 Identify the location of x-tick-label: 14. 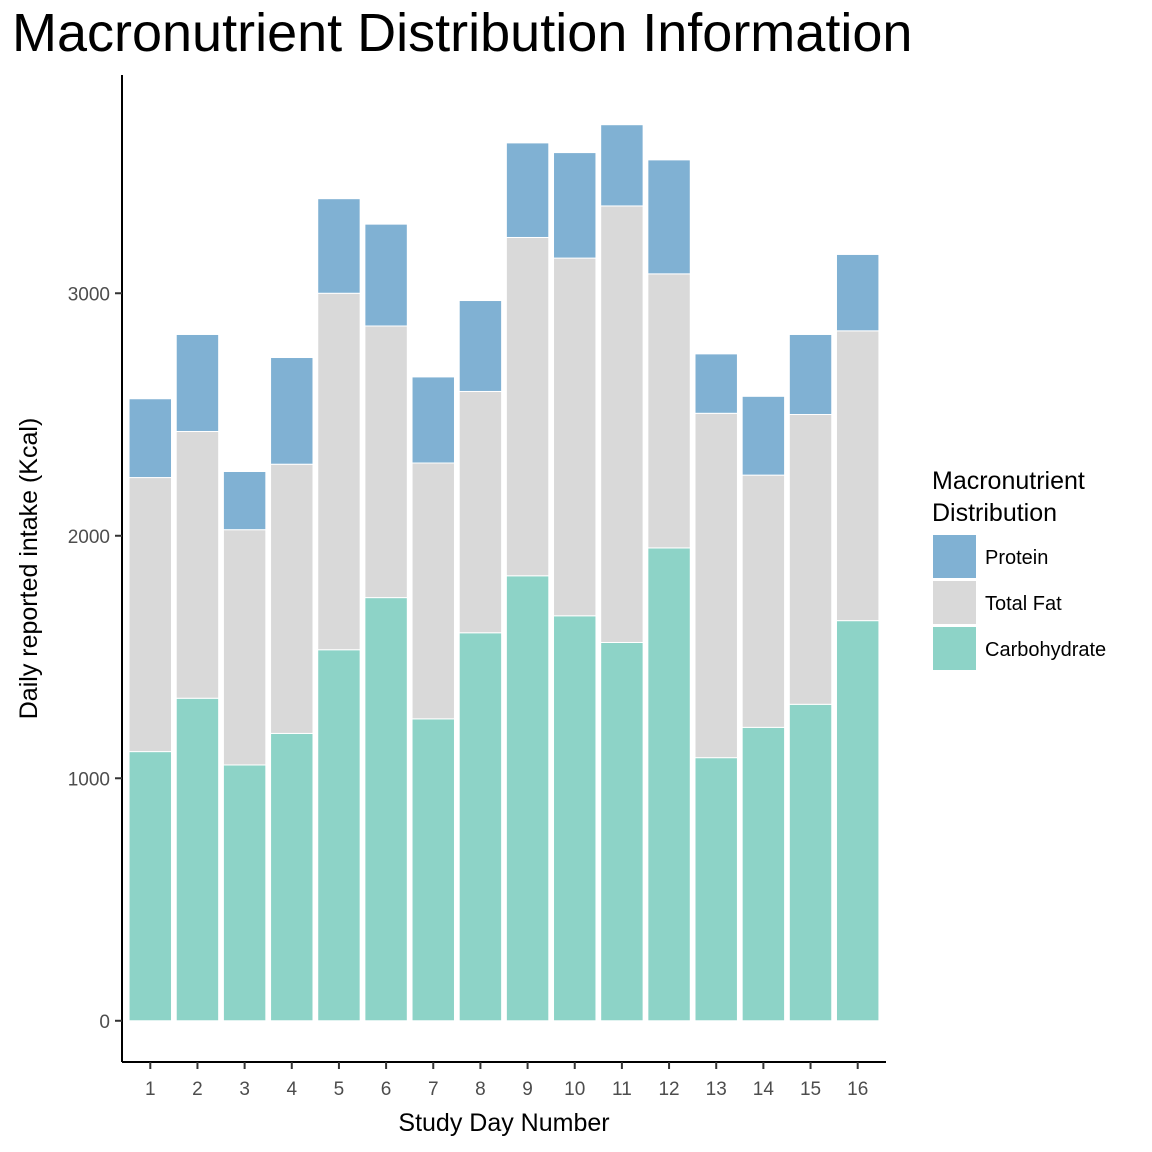
(764, 1089).